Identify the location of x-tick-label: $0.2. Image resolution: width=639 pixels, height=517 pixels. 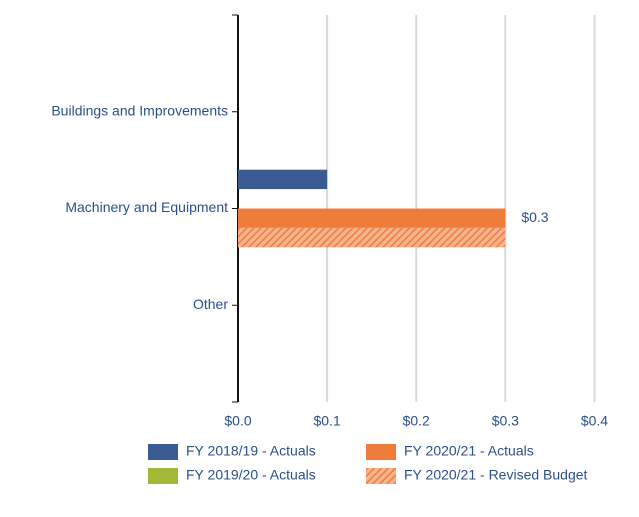
(416, 421).